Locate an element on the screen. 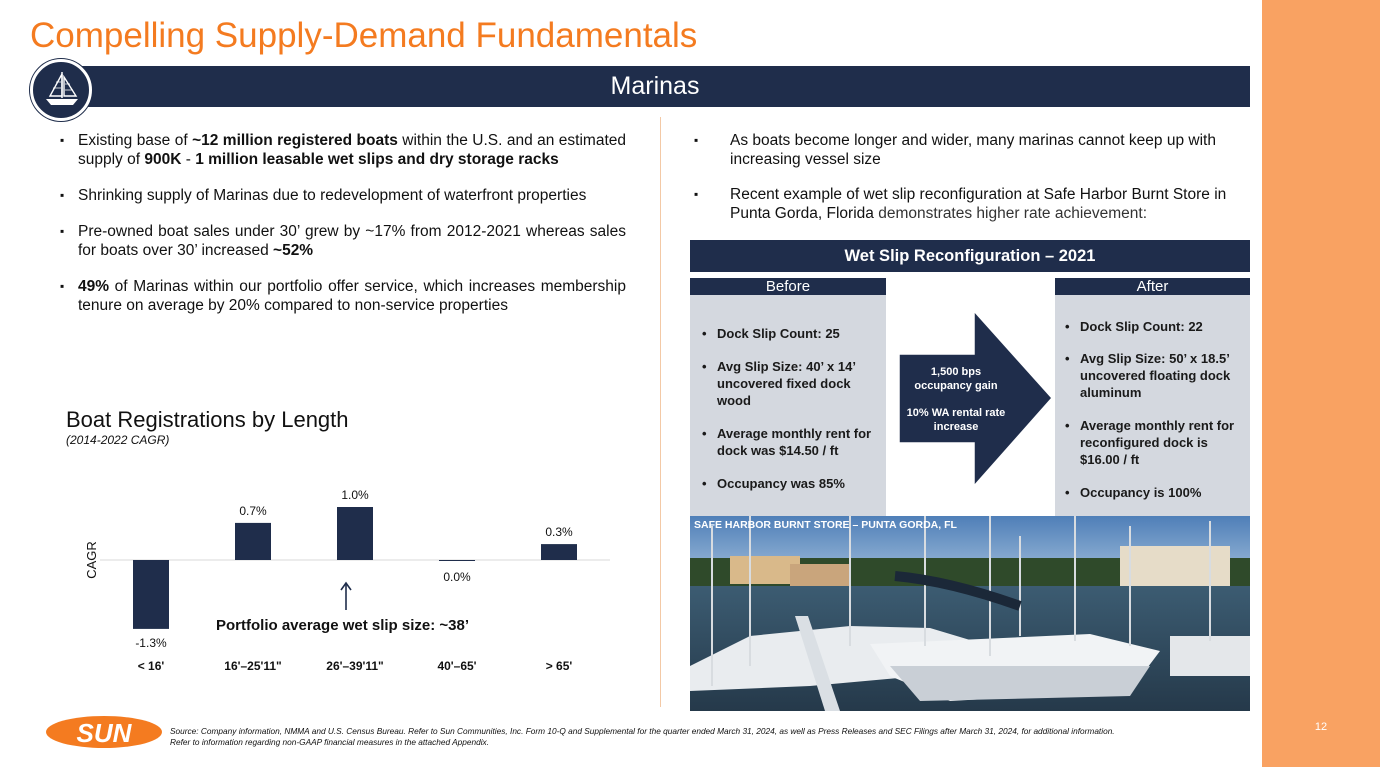 The height and width of the screenshot is (767, 1380). section-banner: Marinas is located at coordinates (655, 86).